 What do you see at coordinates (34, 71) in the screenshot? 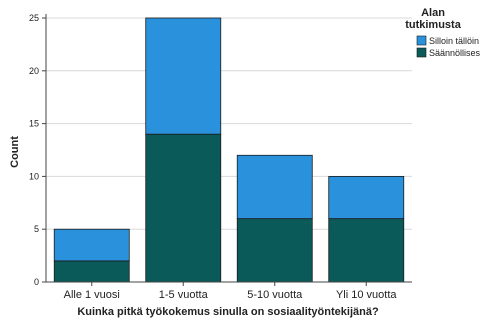
I see `y-tick-label: 20` at bounding box center [34, 71].